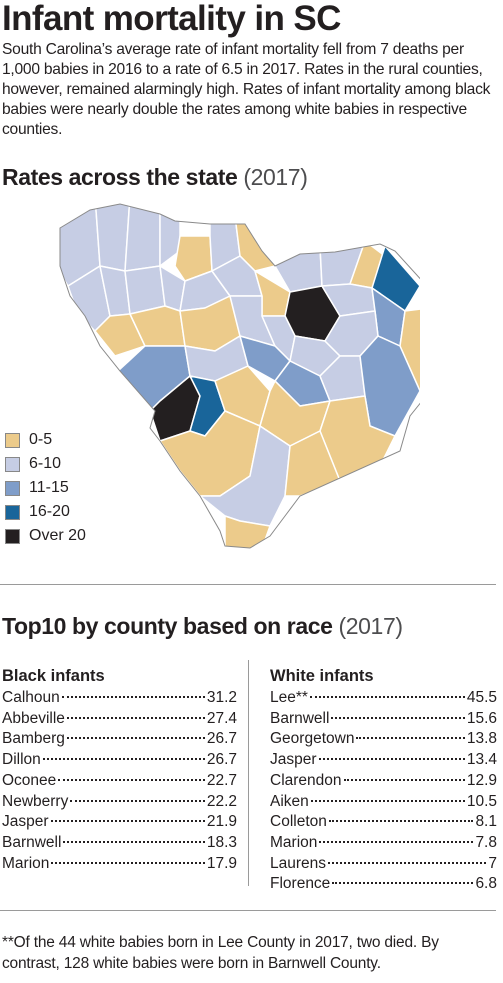 The width and height of the screenshot is (503, 983). I want to click on legend-item: 6-10, so click(45, 464).